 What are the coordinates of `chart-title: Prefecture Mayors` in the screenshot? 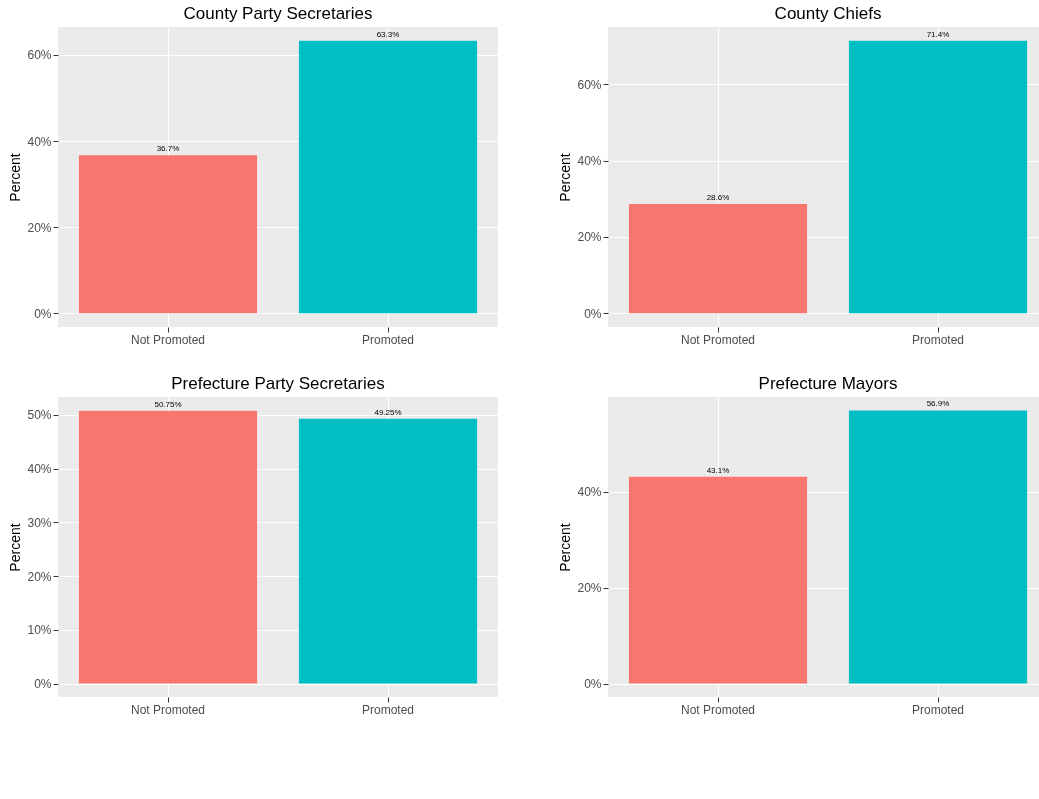 It's located at (828, 383).